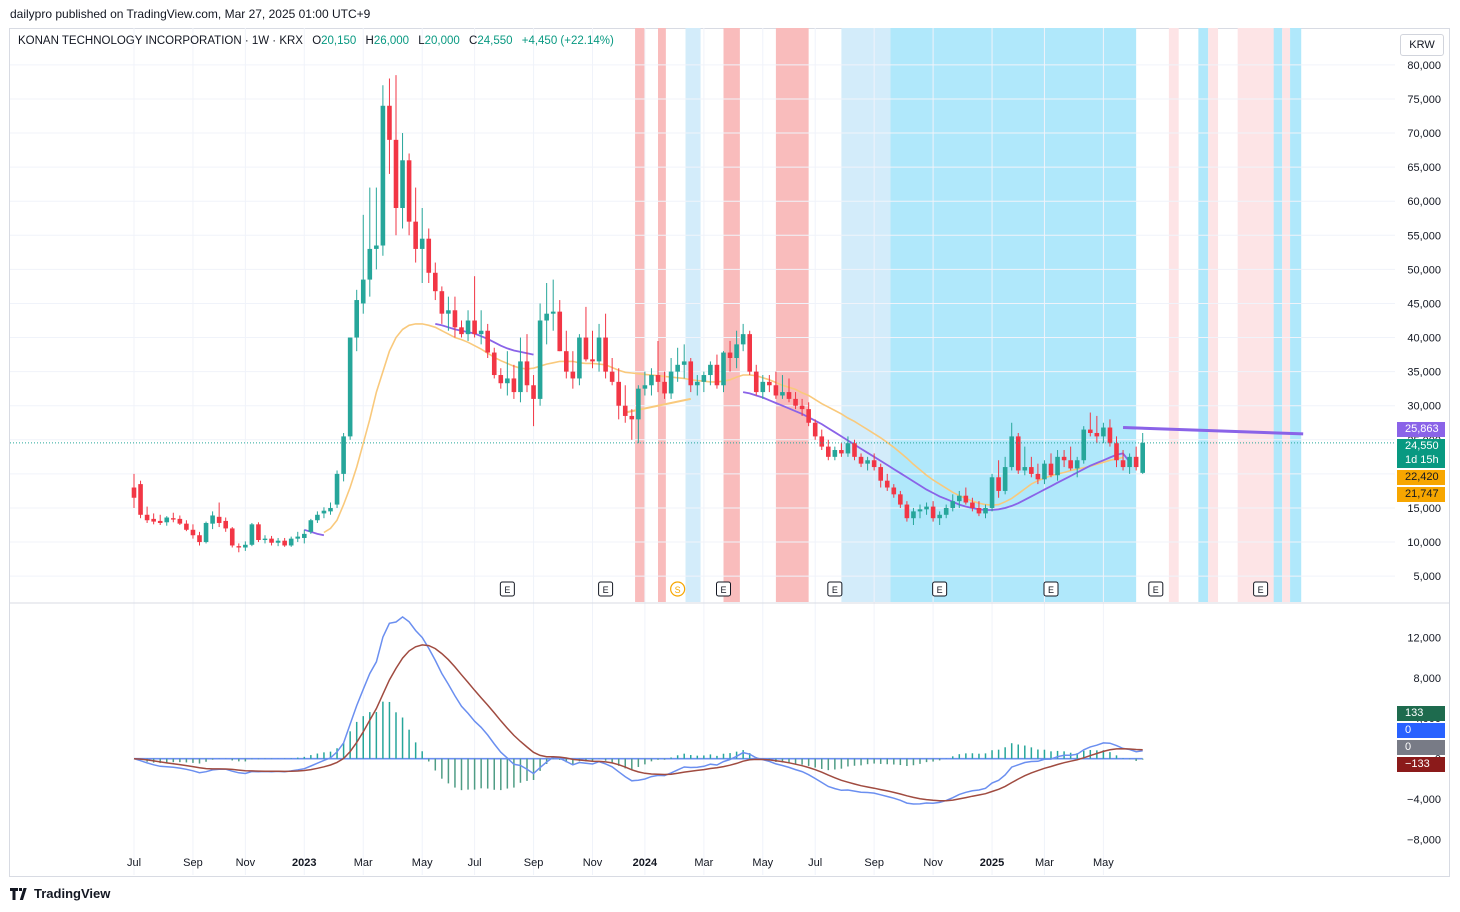 Image resolution: width=1460 pixels, height=912 pixels. What do you see at coordinates (645, 863) in the screenshot?
I see `time-axis-tick: 2024` at bounding box center [645, 863].